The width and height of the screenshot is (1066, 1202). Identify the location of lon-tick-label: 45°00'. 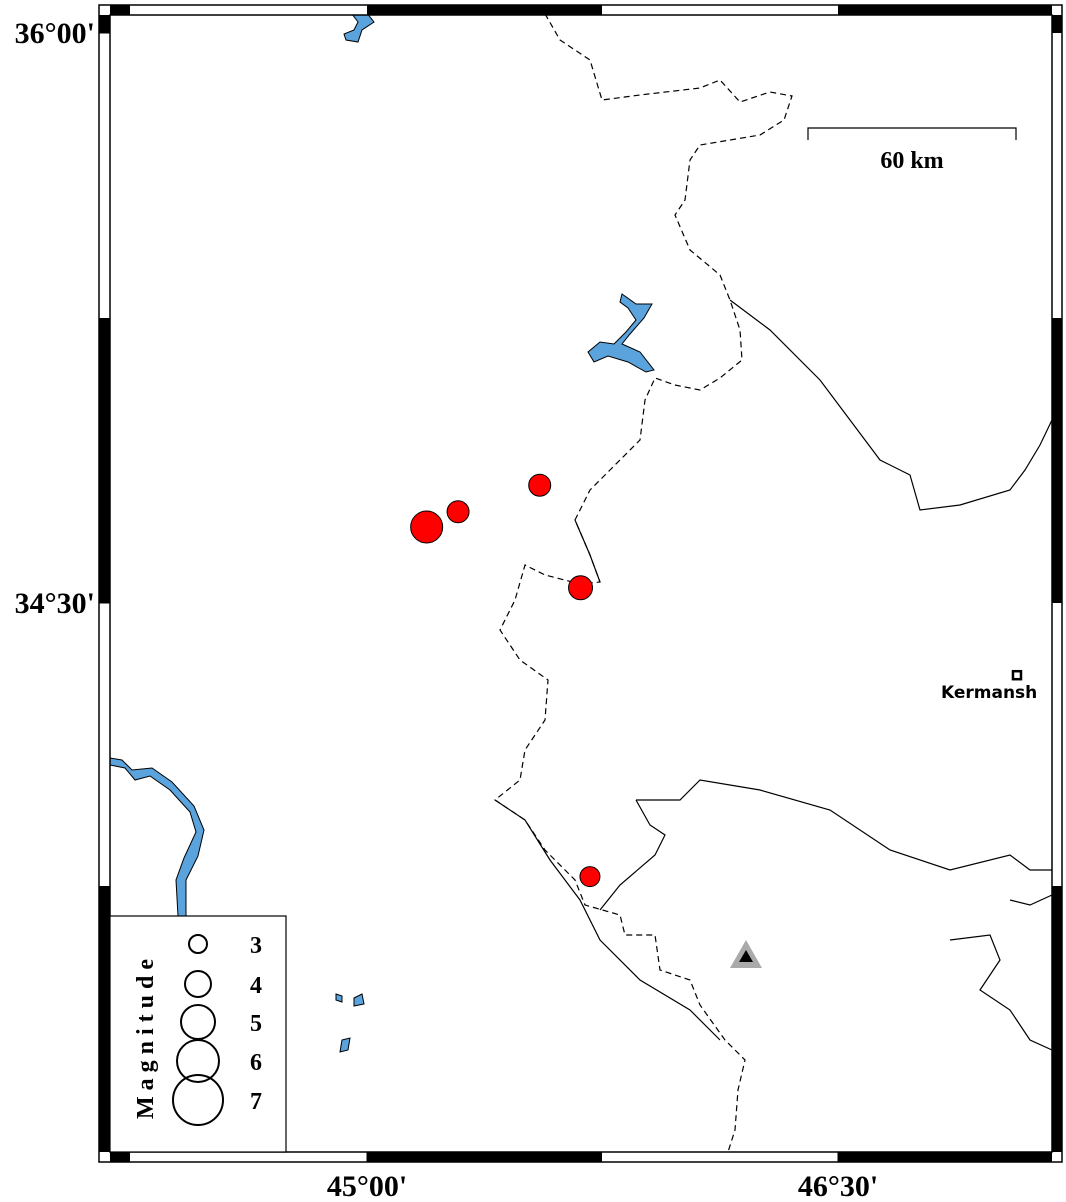
(367, 1186).